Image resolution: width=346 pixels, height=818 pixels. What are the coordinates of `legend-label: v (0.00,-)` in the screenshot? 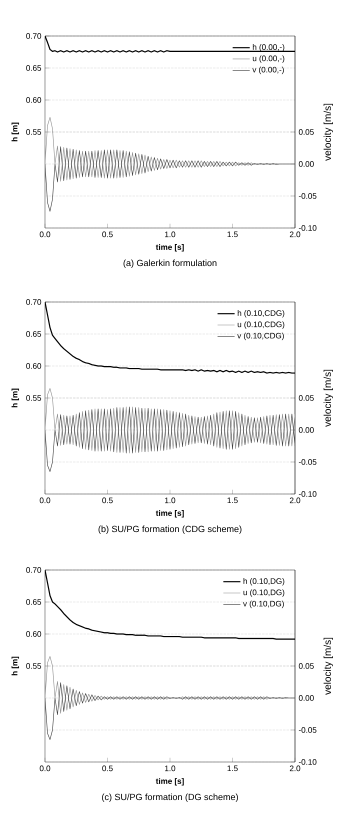 It's located at (268, 70).